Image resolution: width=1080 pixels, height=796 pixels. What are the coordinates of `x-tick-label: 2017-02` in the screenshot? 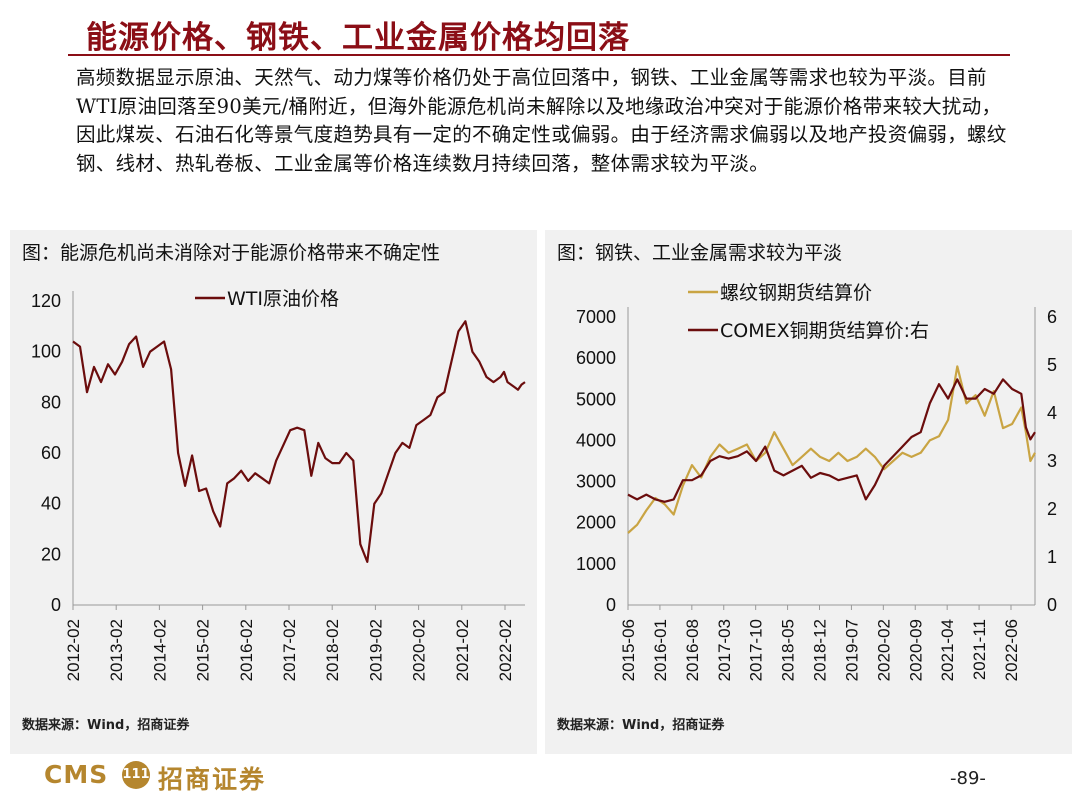 It's located at (289, 650).